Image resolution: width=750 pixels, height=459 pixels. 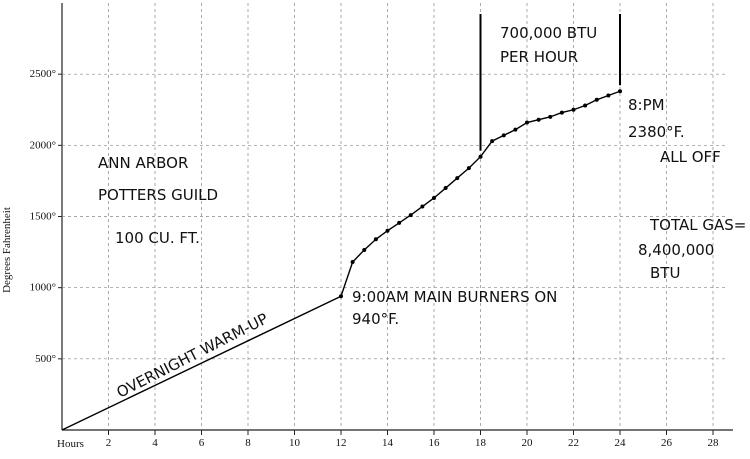 I want to click on y-tick-label: 2500°, so click(x=43, y=74).